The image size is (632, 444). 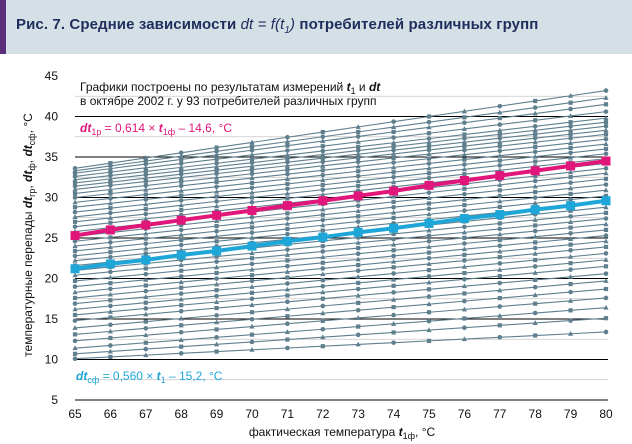 I want to click on x-tick-65: 65, so click(x=75, y=414).